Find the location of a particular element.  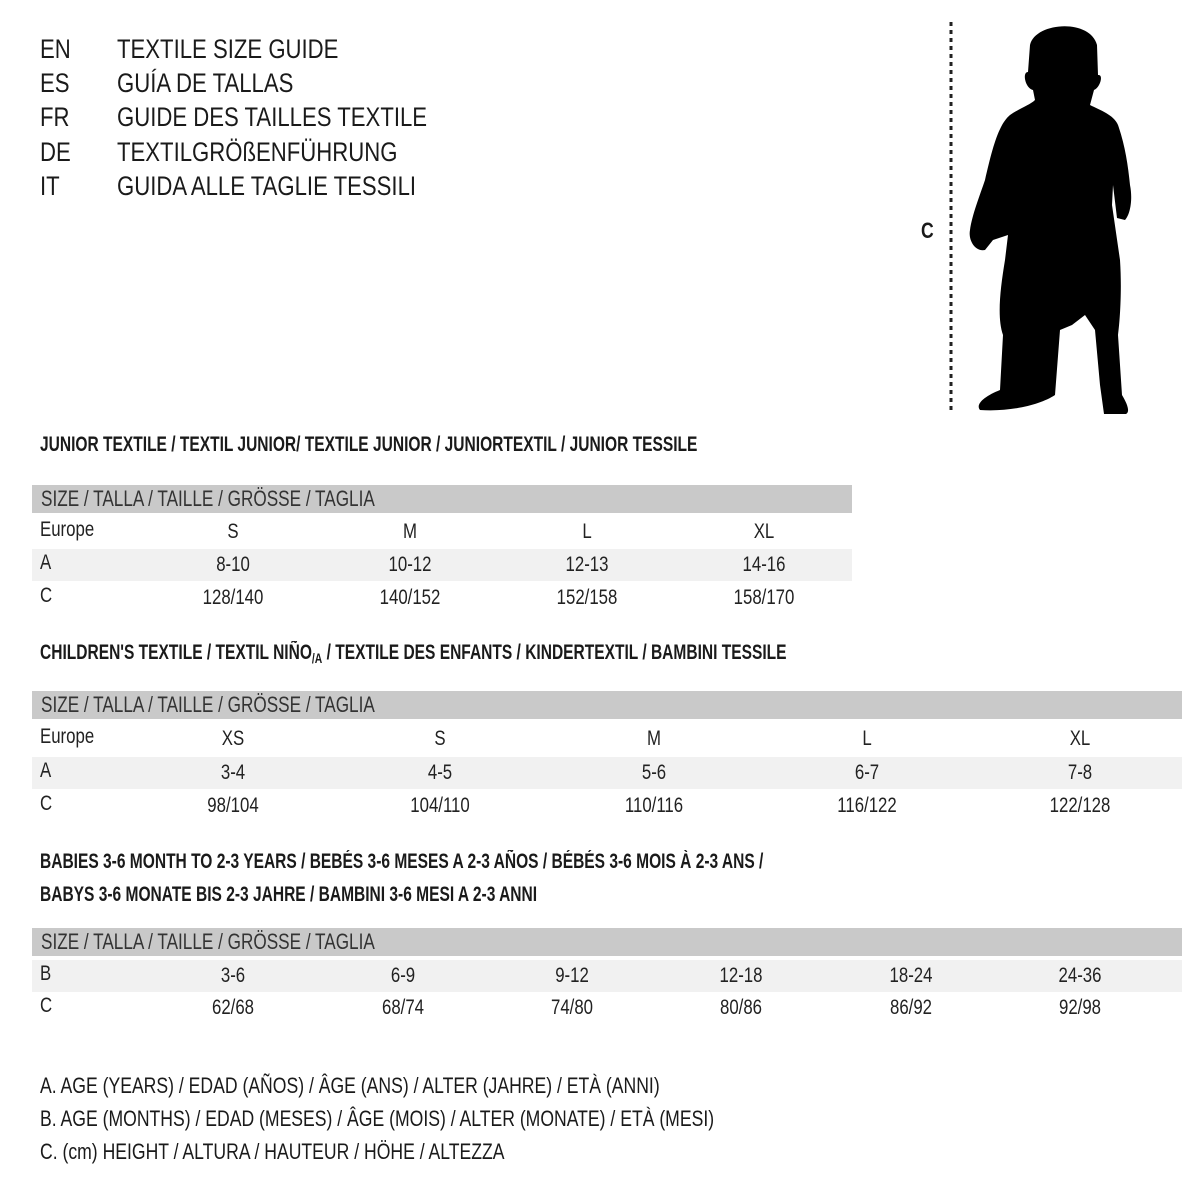

table-cell: 110/116 is located at coordinates (654, 805).